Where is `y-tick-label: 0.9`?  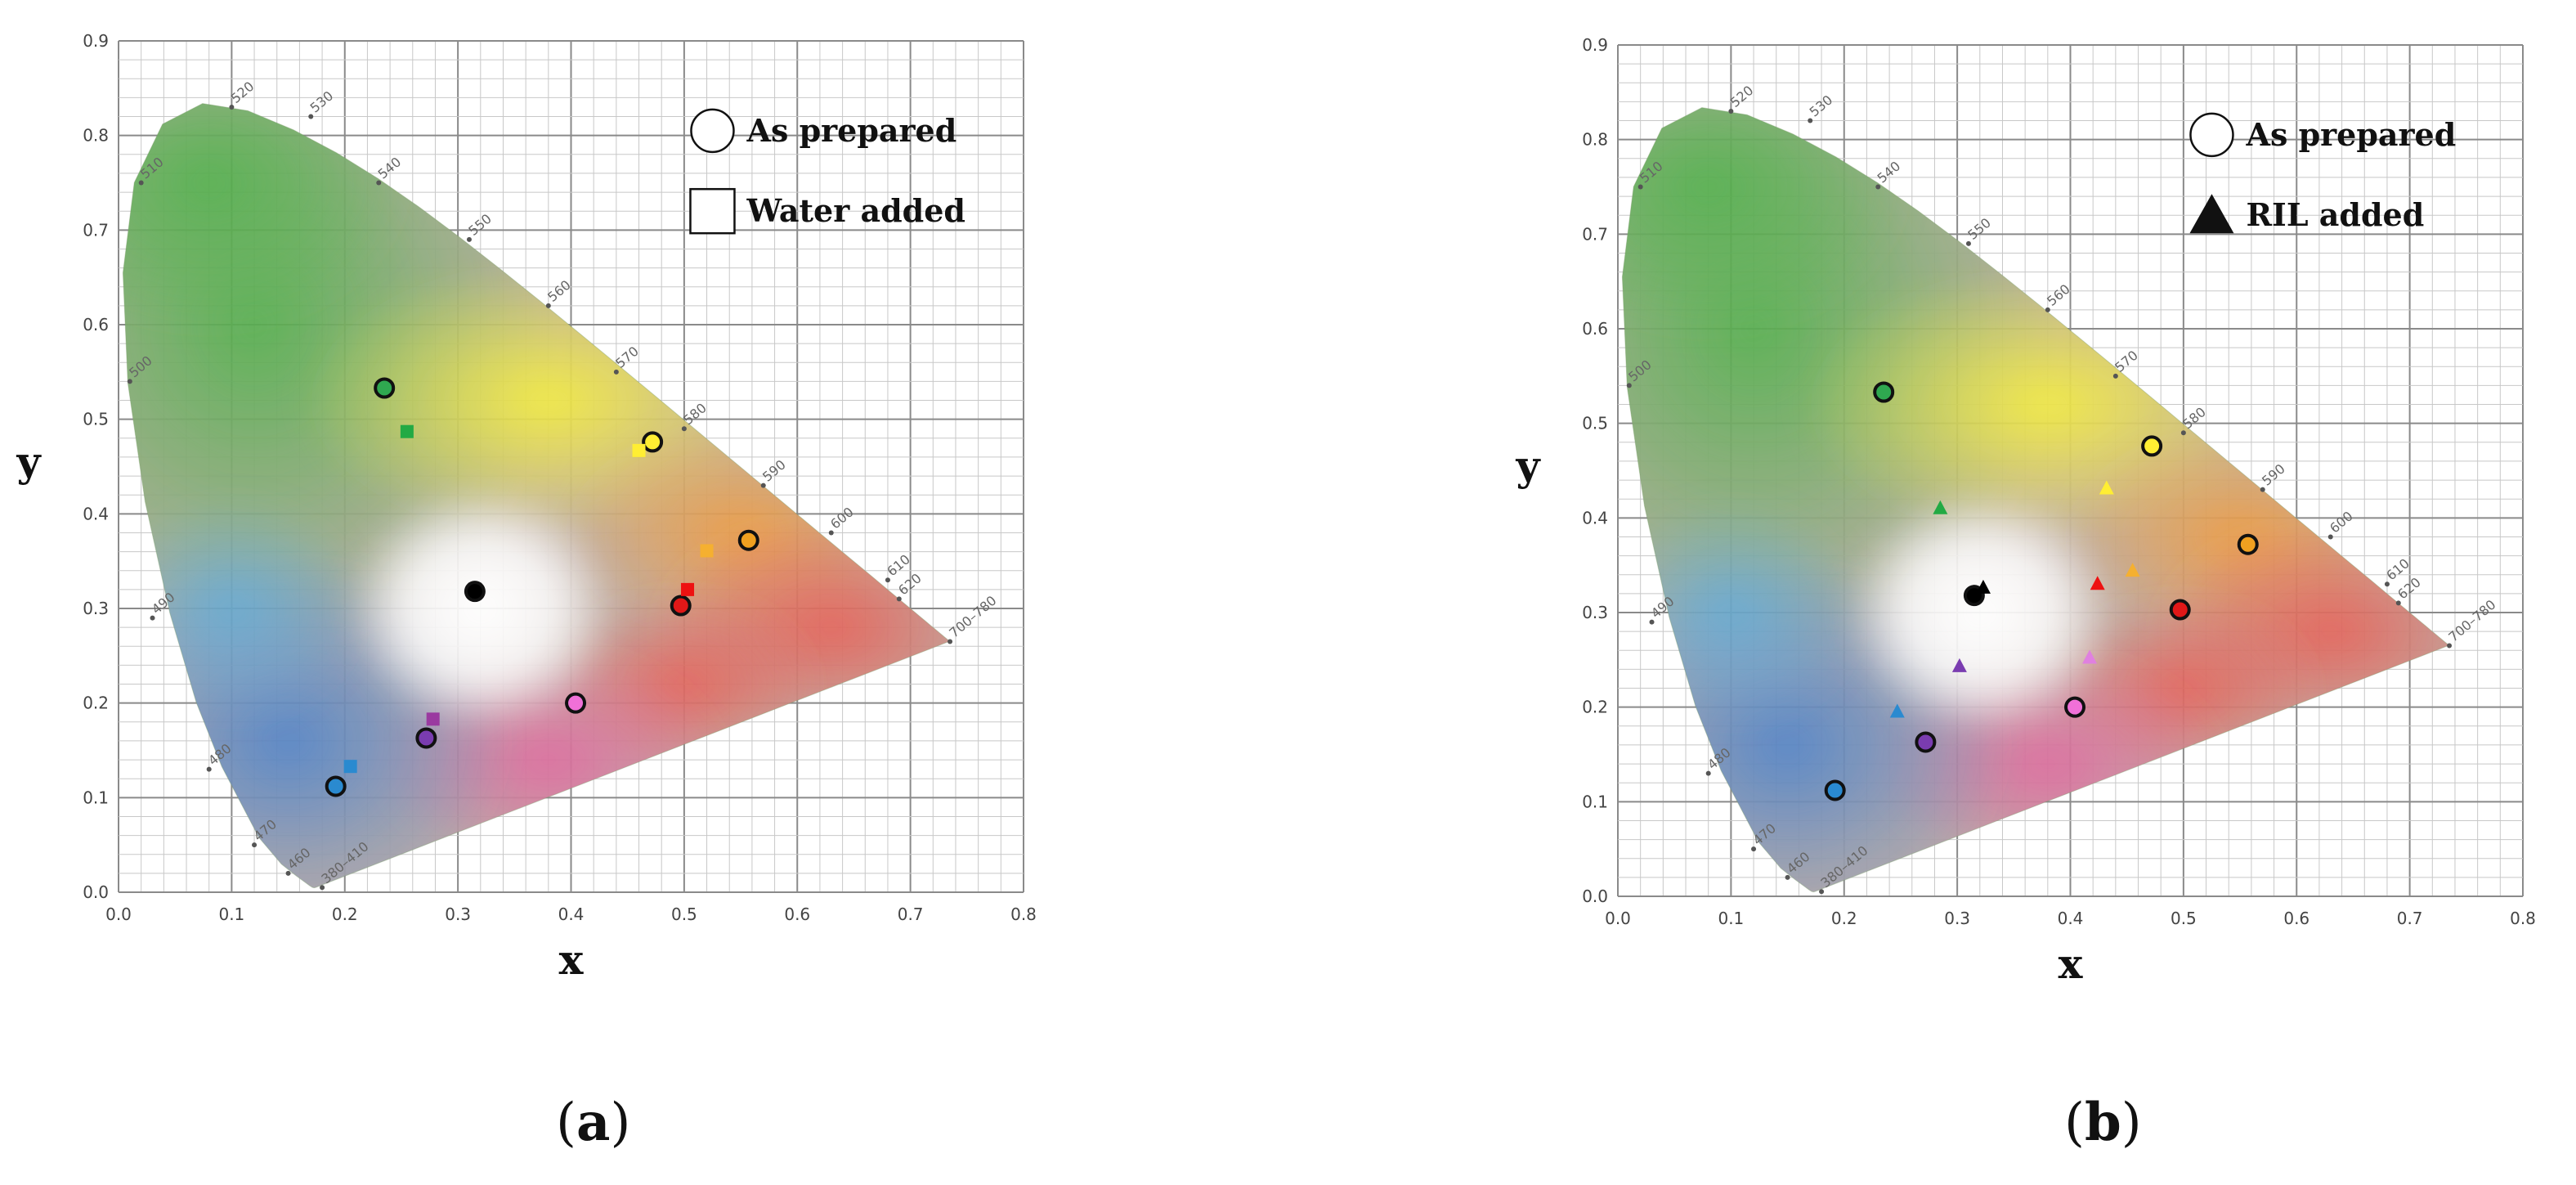 y-tick-label: 0.9 is located at coordinates (96, 41).